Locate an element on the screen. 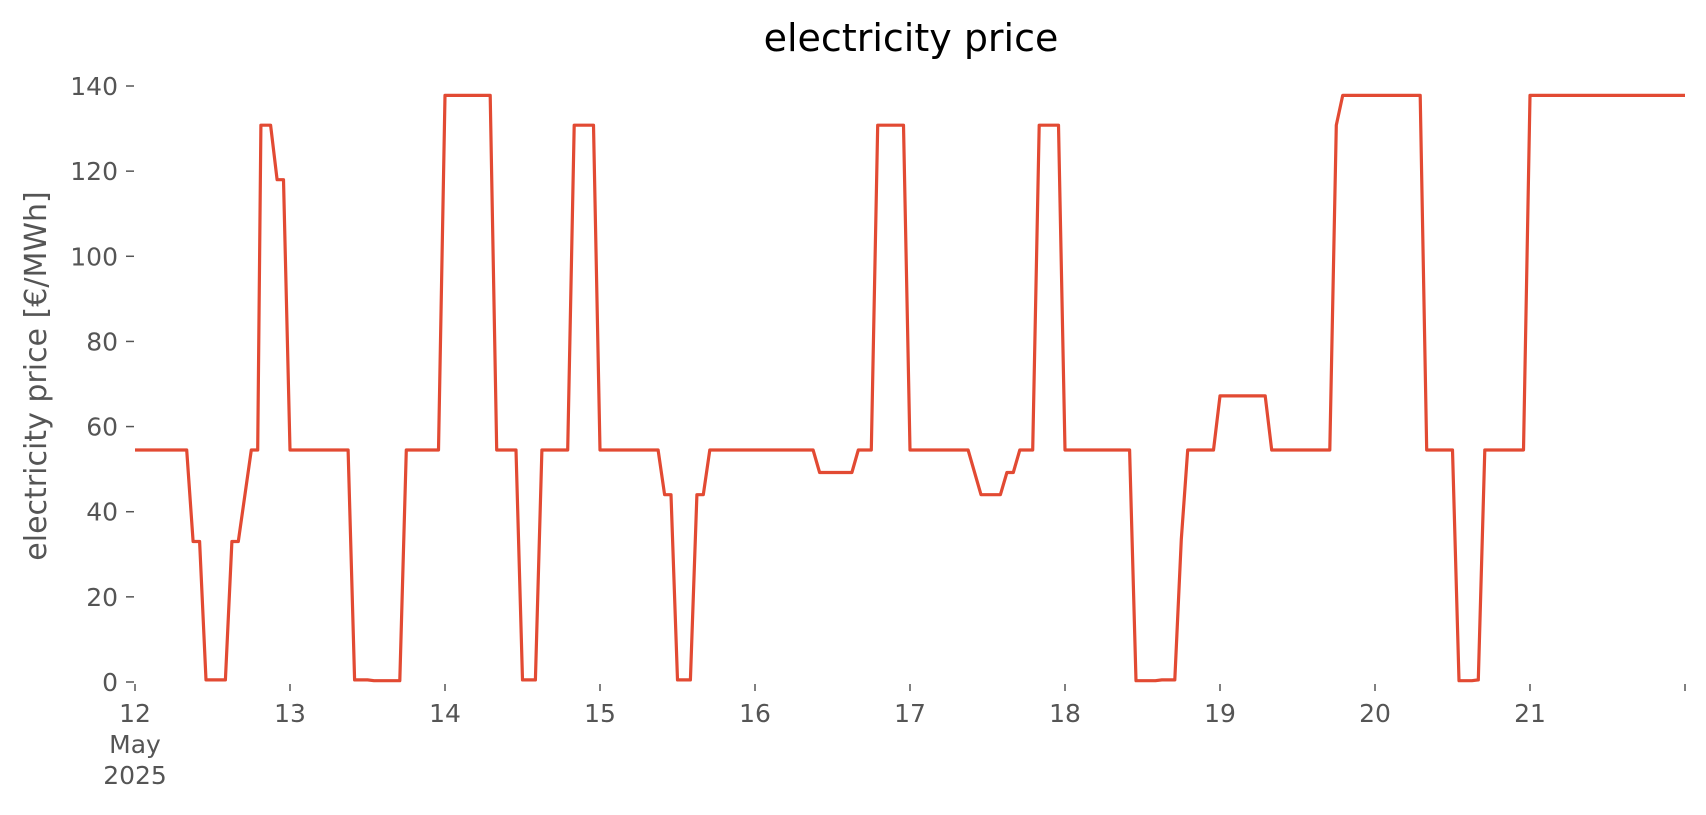 The image size is (1706, 815). x-tick-label: 13 is located at coordinates (290, 713).